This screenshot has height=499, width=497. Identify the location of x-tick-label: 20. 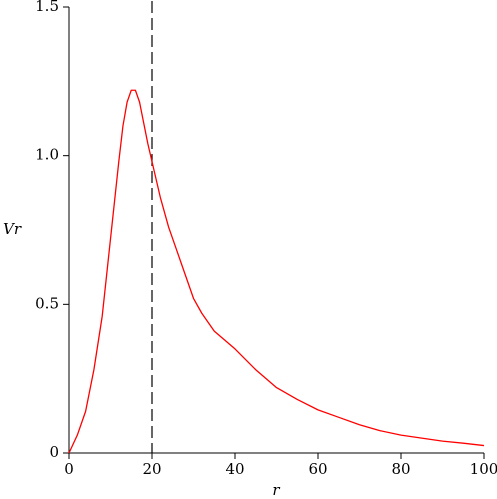
(151, 469).